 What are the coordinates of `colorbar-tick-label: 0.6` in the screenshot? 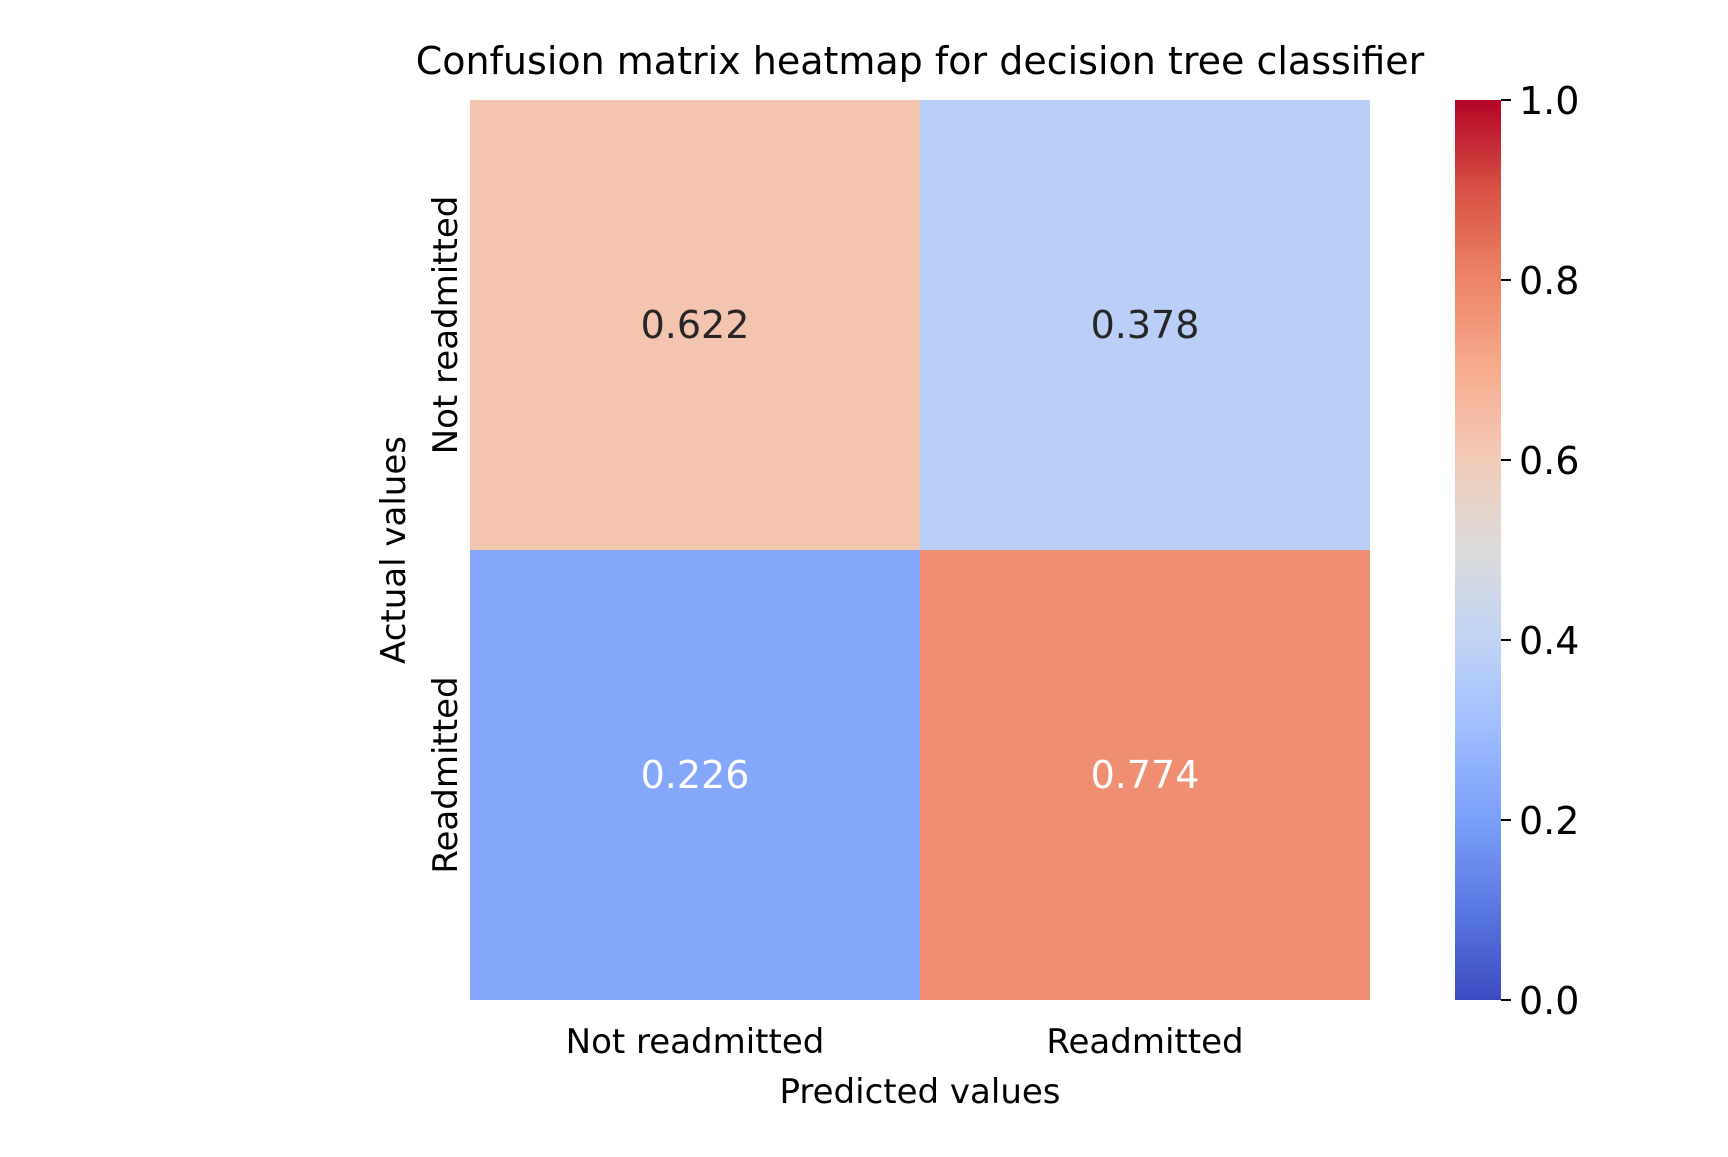 It's located at (1549, 461).